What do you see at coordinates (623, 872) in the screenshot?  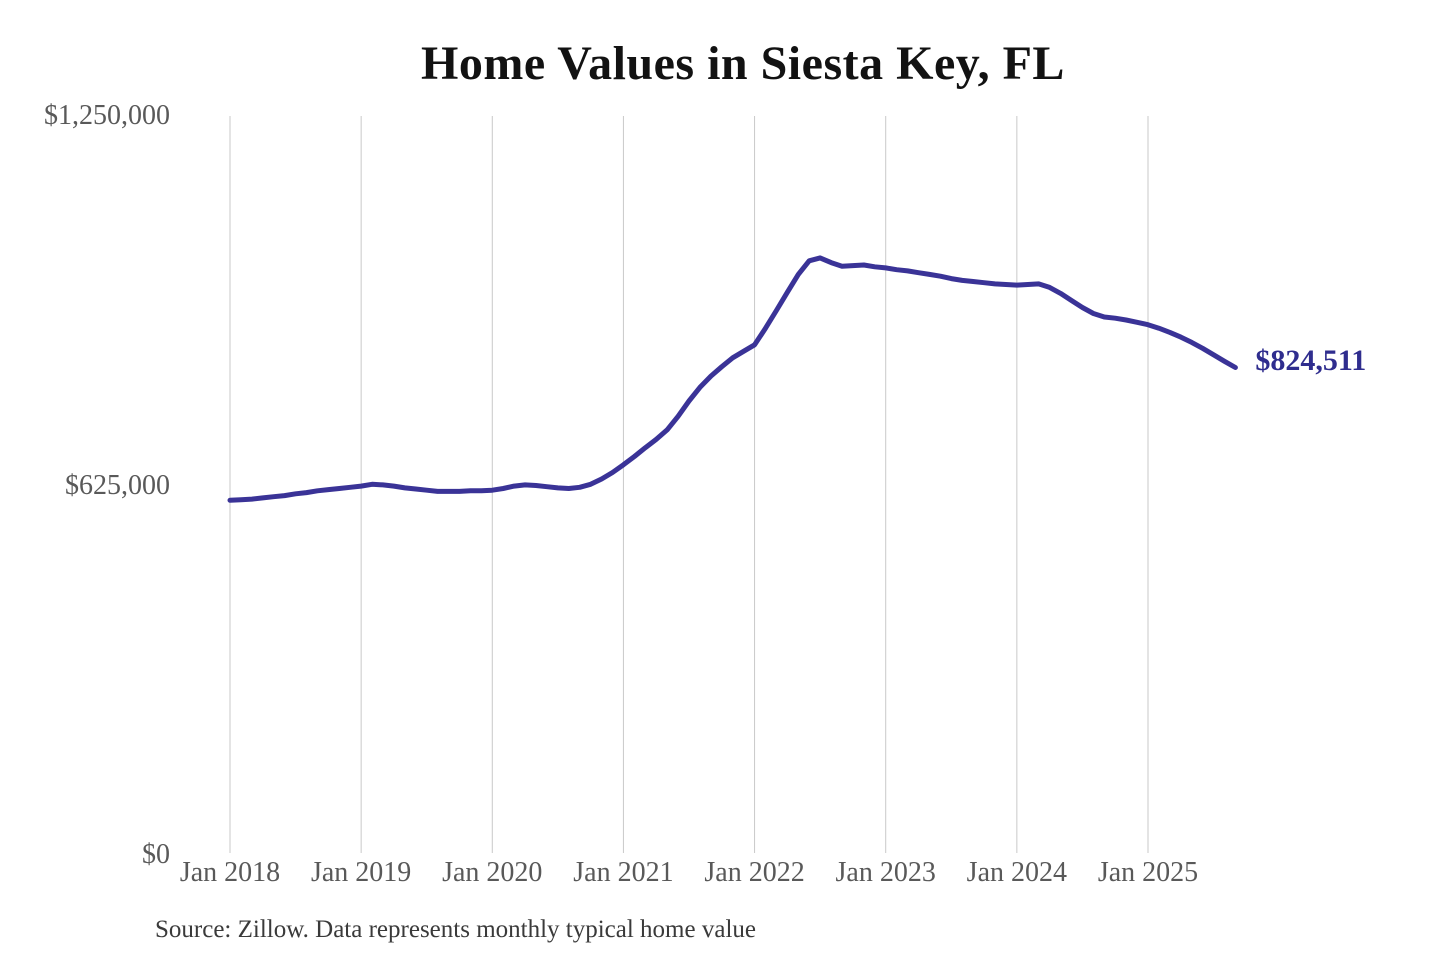 I see `x-axis-tick-label: Jan 2021` at bounding box center [623, 872].